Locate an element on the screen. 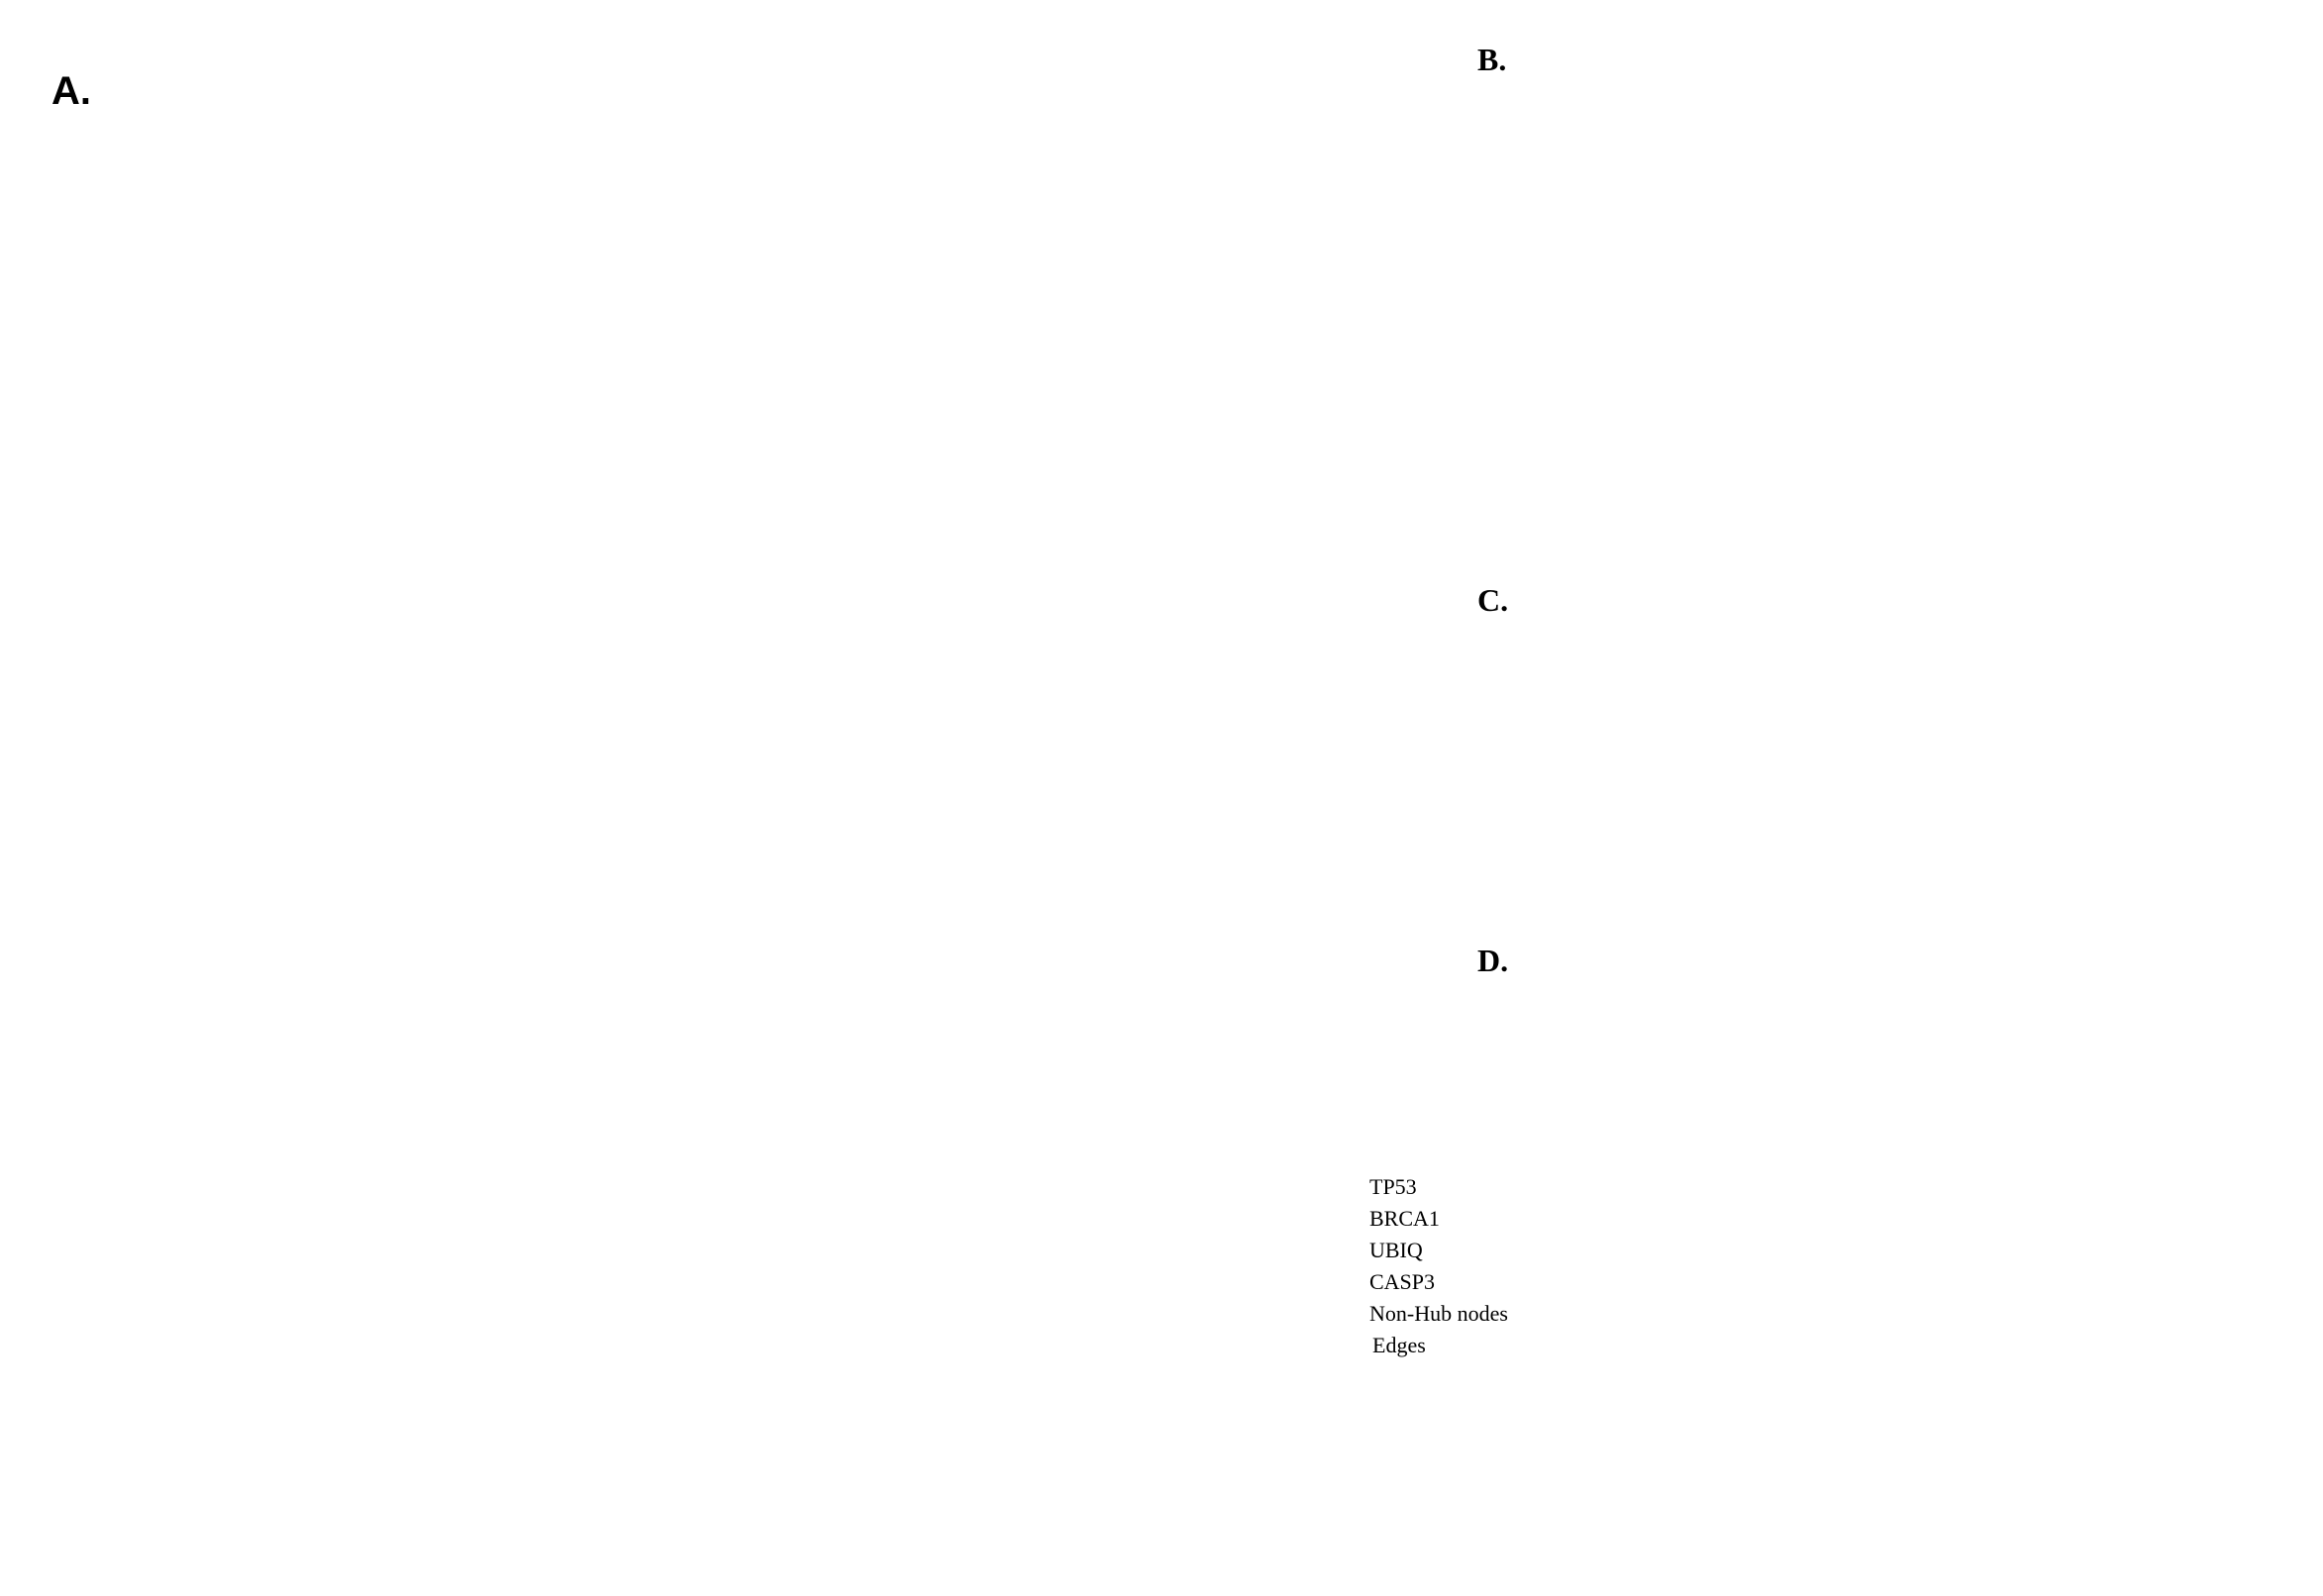 Image resolution: width=2323 pixels, height=1596 pixels. legend-label-nonhub: Non-Hub nodes is located at coordinates (1438, 1313).